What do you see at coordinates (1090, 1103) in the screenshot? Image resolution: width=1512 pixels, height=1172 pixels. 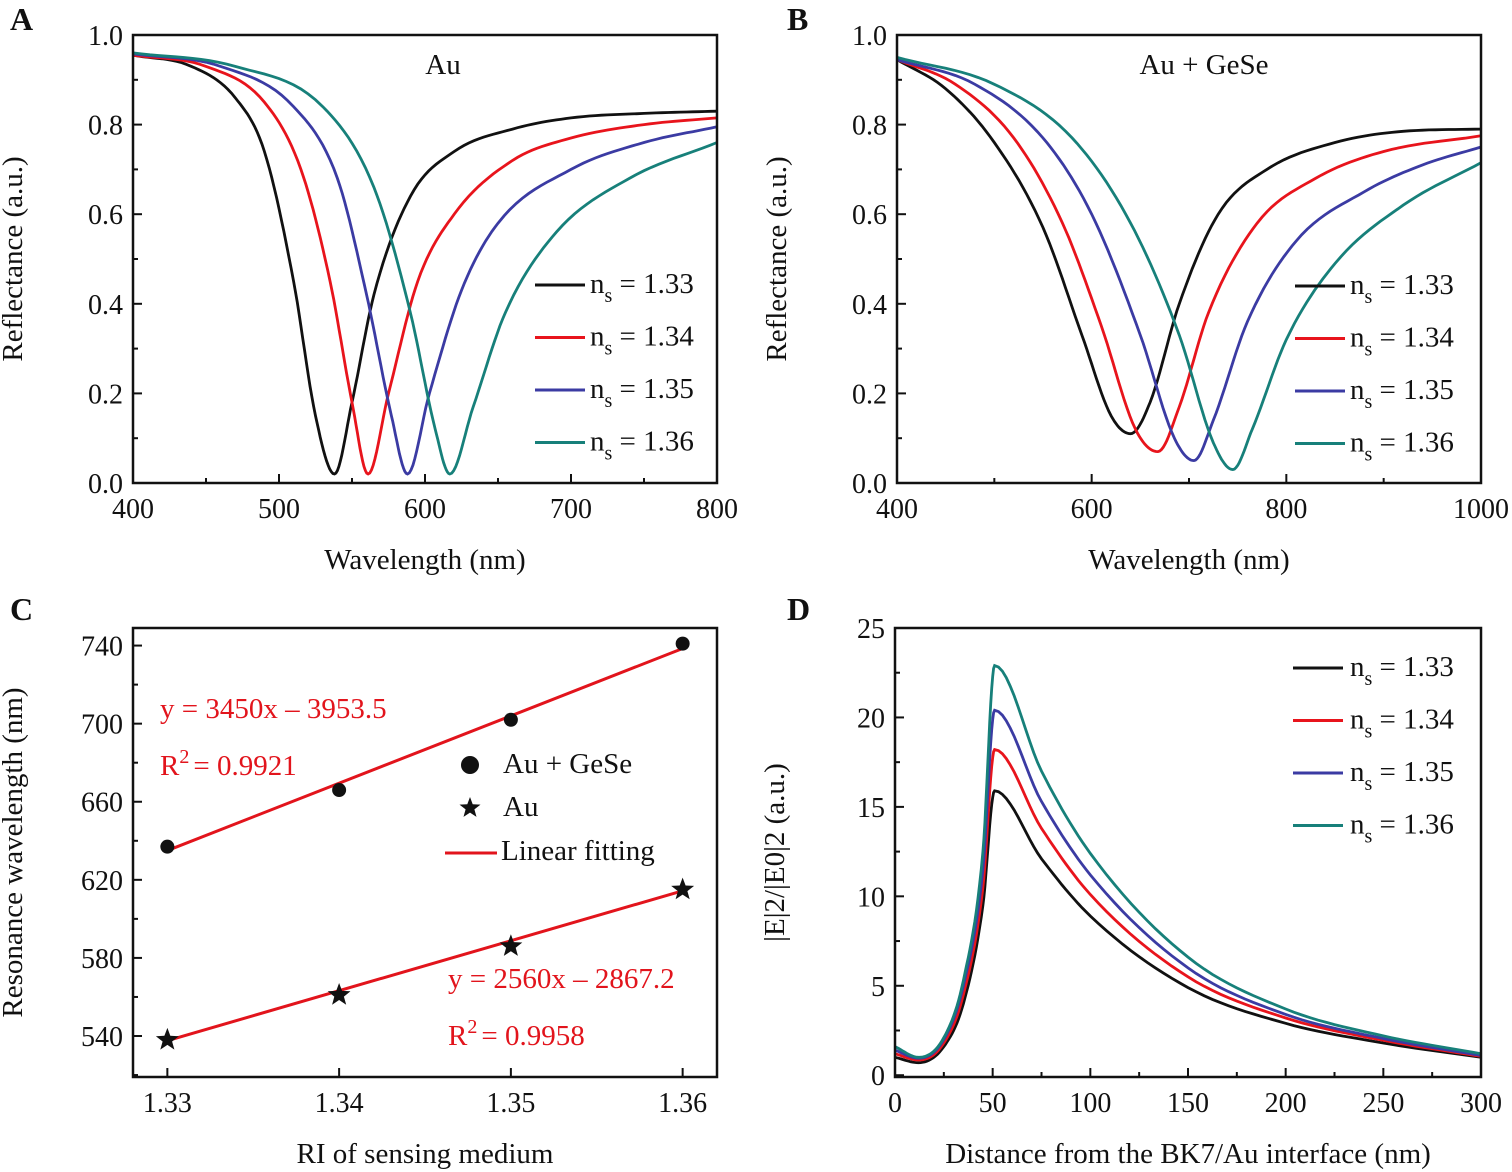 I see `x-tick-label: 100` at bounding box center [1090, 1103].